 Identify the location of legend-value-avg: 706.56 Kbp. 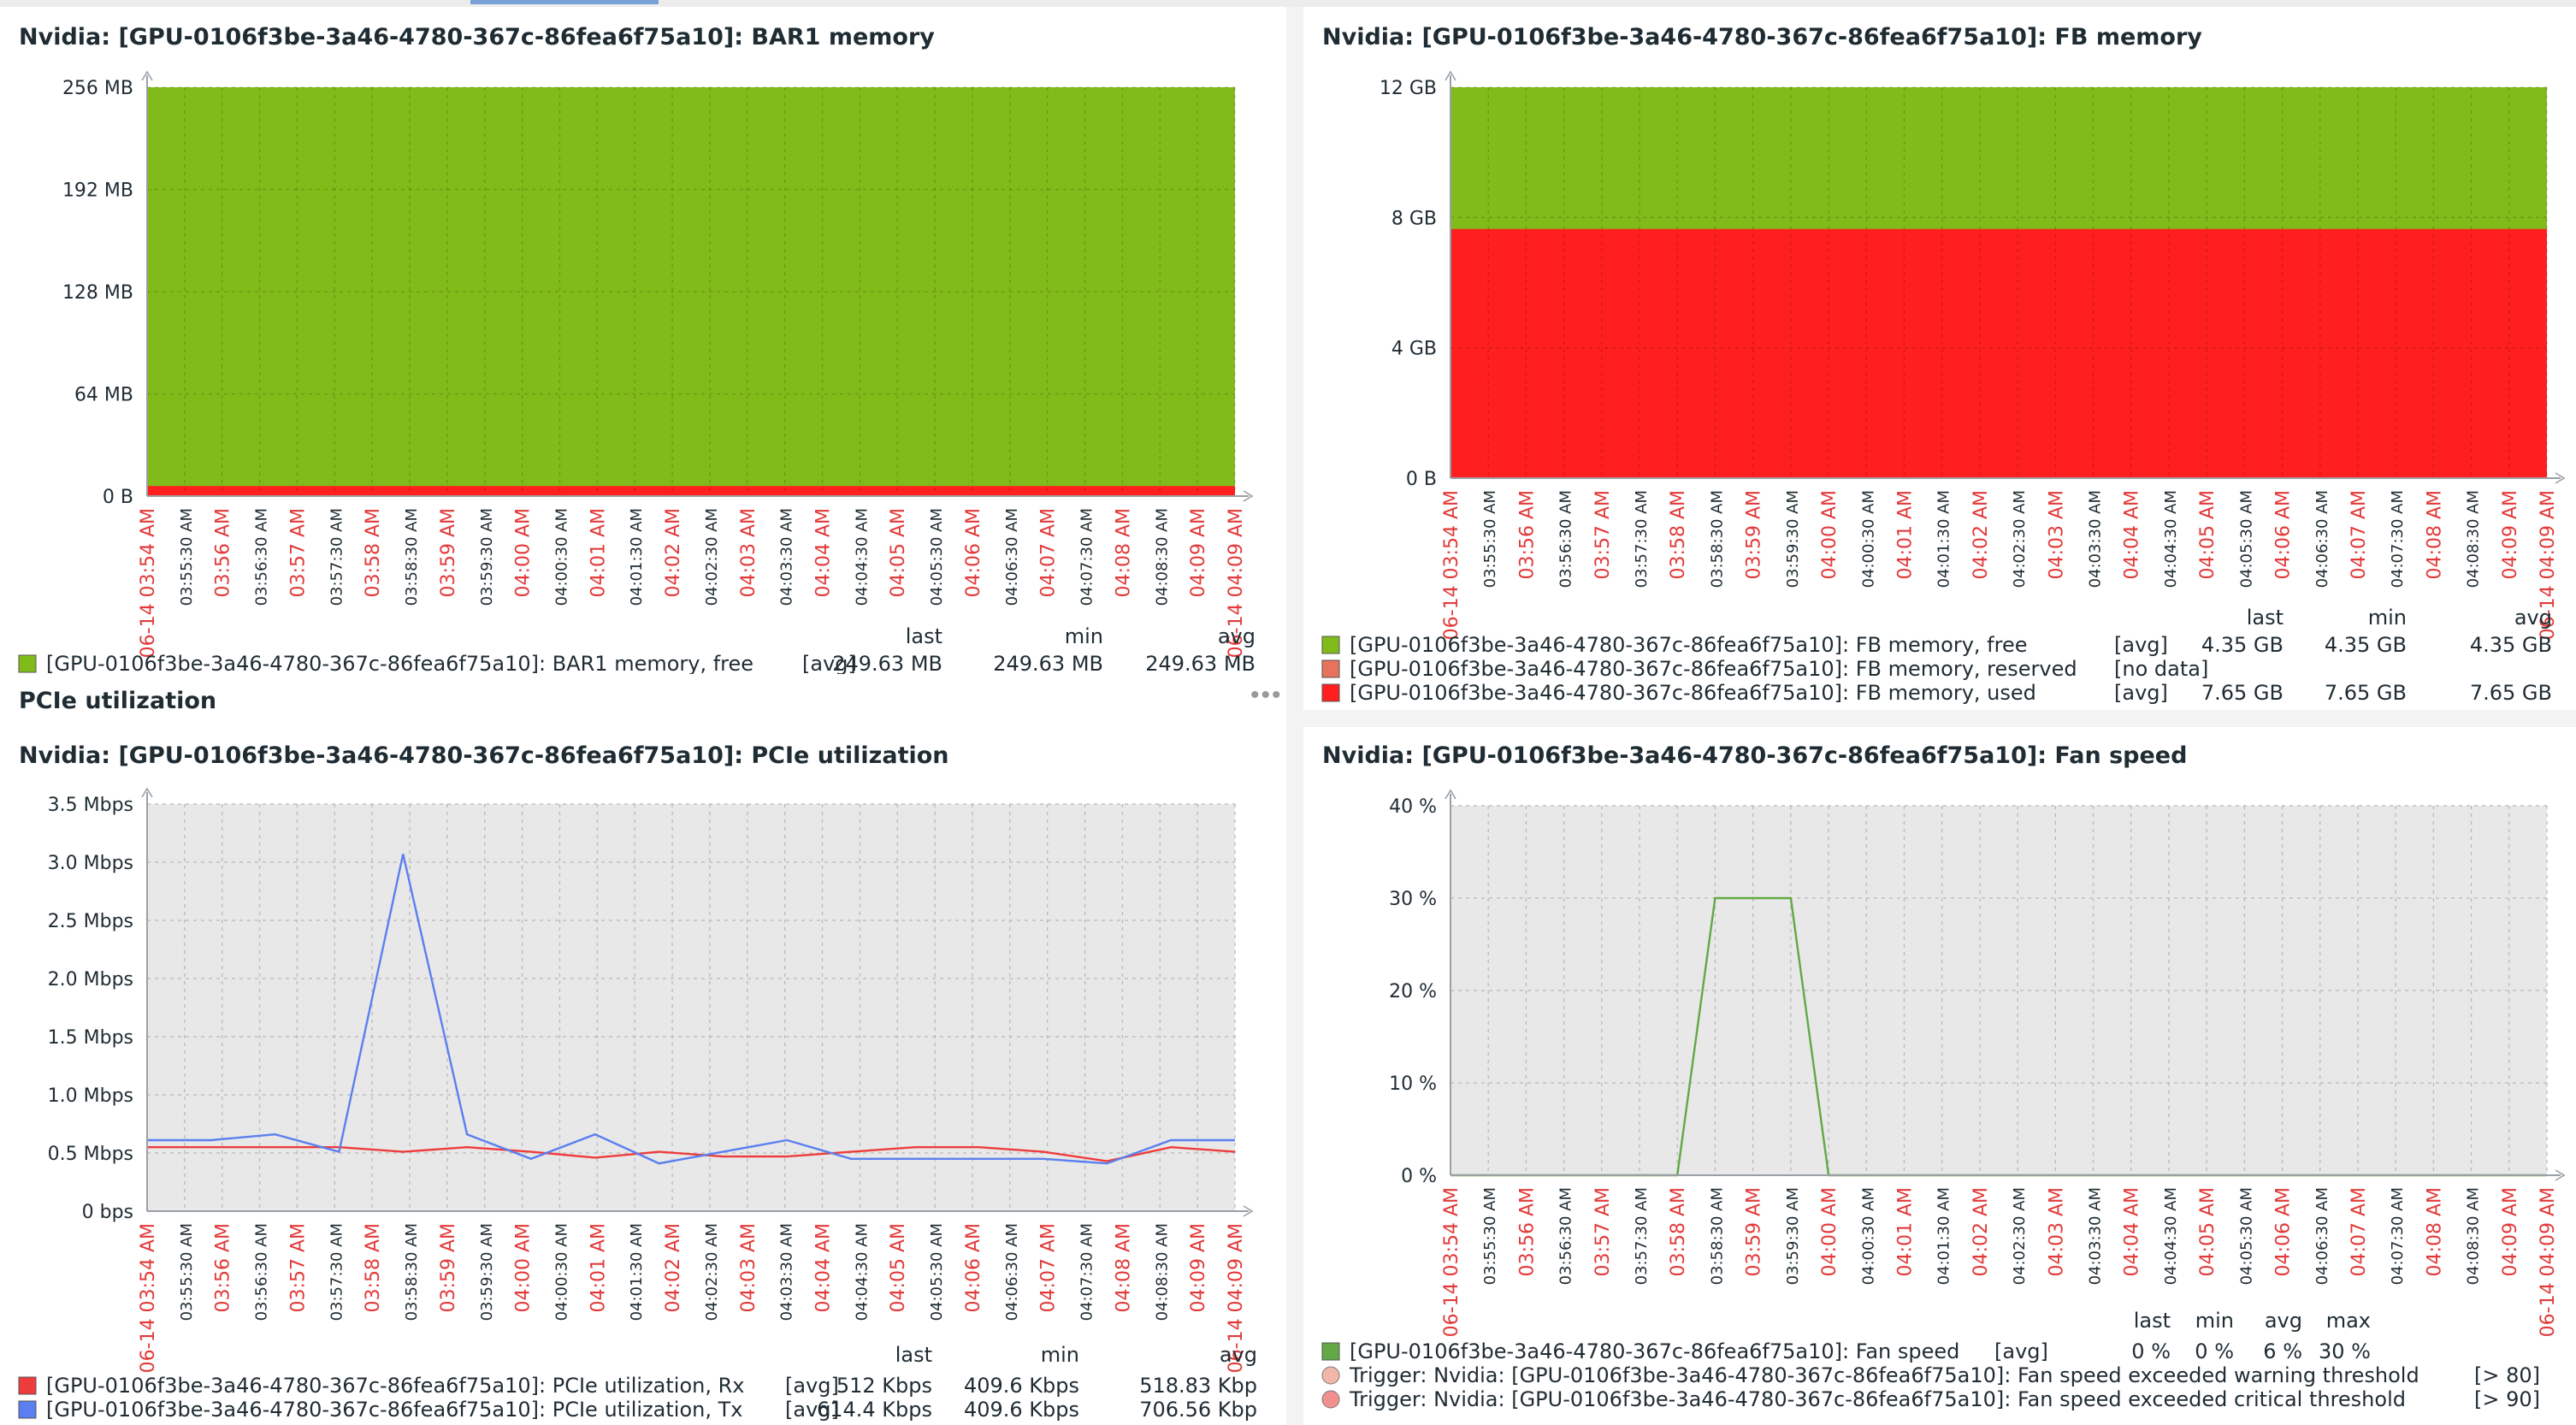
(1198, 1410).